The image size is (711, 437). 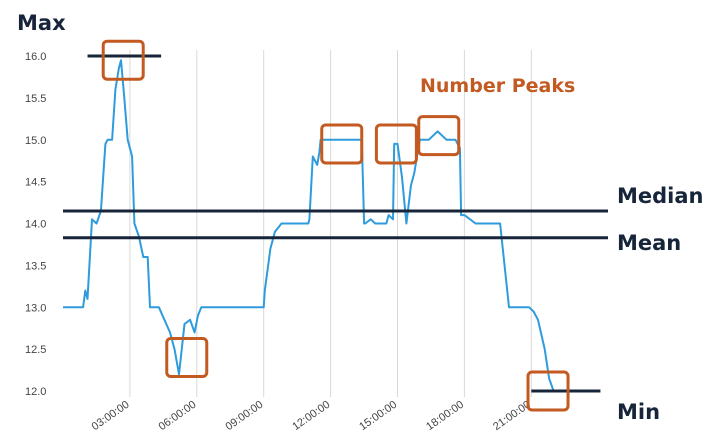 What do you see at coordinates (178, 416) in the screenshot?
I see `x-tick-label: 06:00:00` at bounding box center [178, 416].